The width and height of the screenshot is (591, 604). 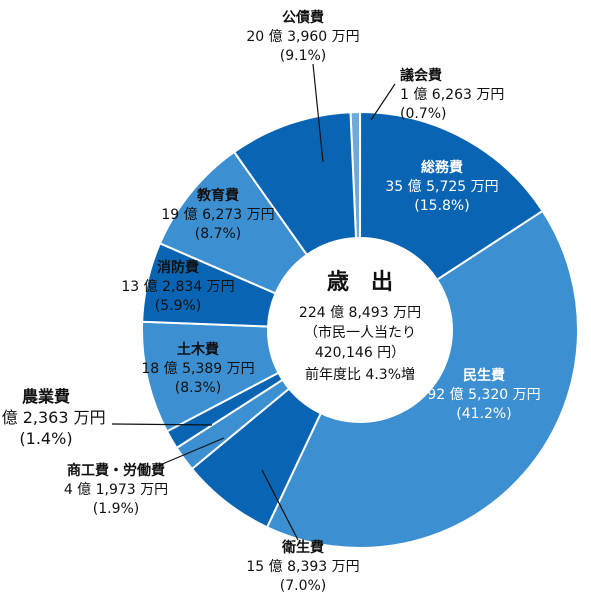 What do you see at coordinates (423, 114) in the screenshot?
I see `slice-label-percent-gikai: (0.7%)` at bounding box center [423, 114].